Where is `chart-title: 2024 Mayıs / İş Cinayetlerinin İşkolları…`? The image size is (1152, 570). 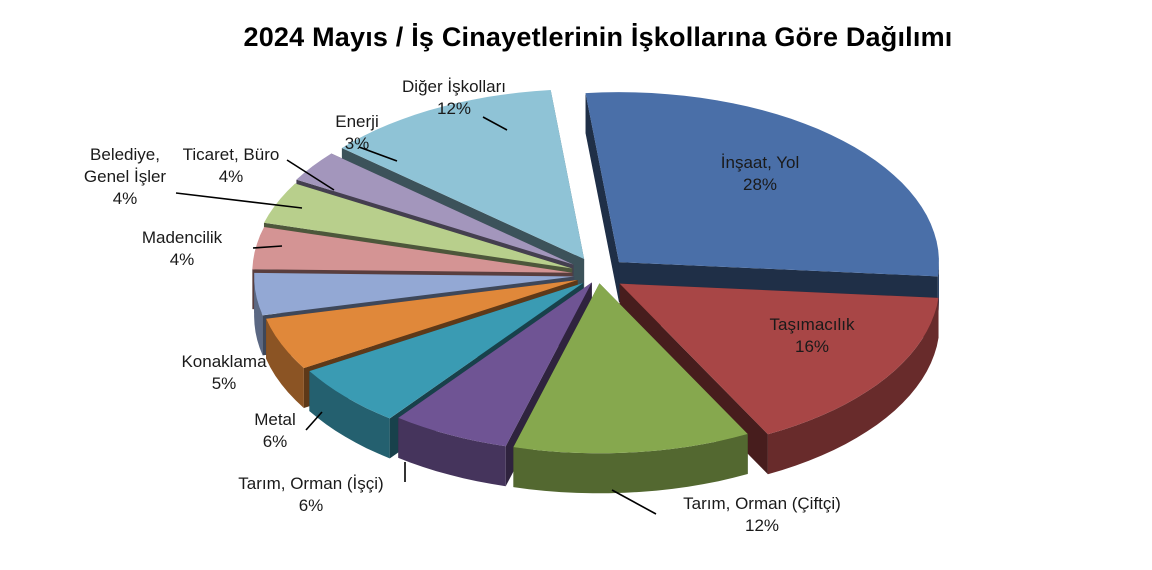 chart-title: 2024 Mayıs / İş Cinayetlerinin İşkolları… is located at coordinates (598, 37).